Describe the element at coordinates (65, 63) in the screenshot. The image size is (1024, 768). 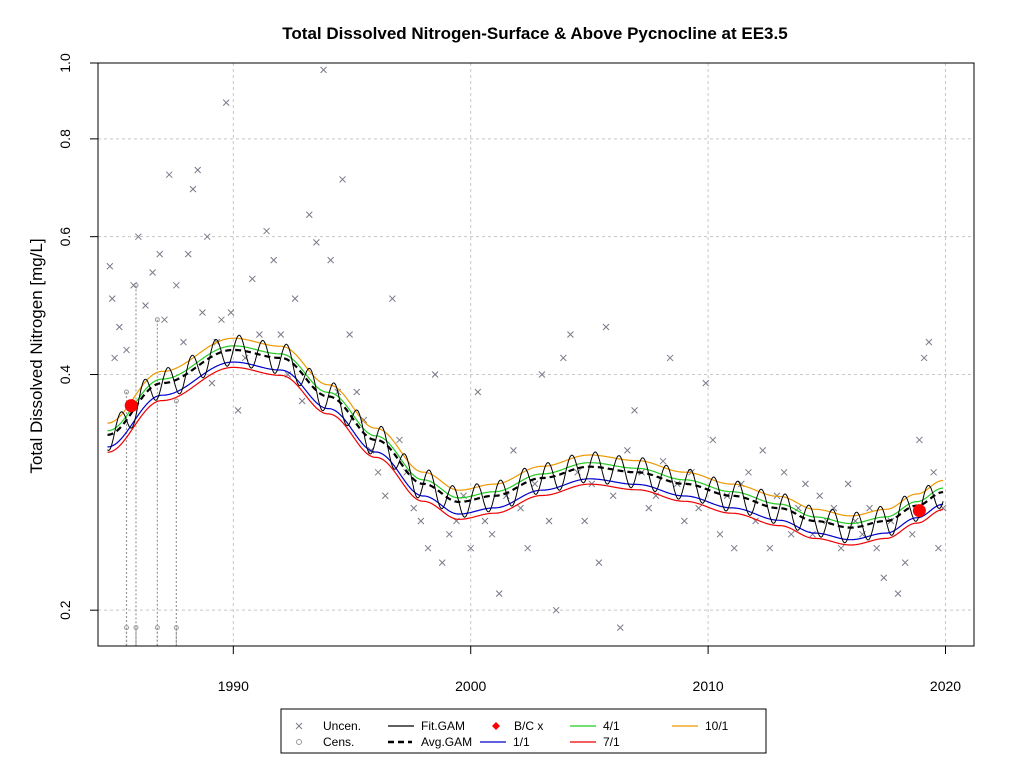
I see `y-tick-label: 1.0` at that location.